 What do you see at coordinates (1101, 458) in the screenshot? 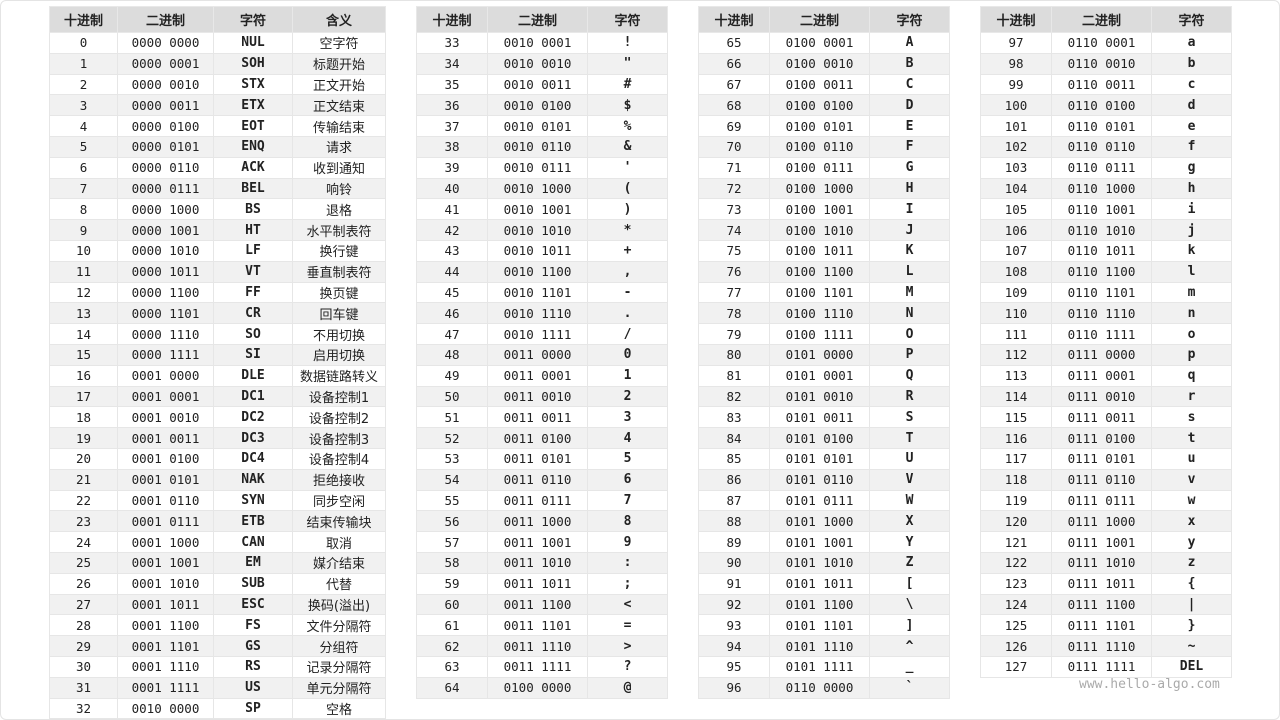
I see `table-cell: 0111 0101` at bounding box center [1101, 458].